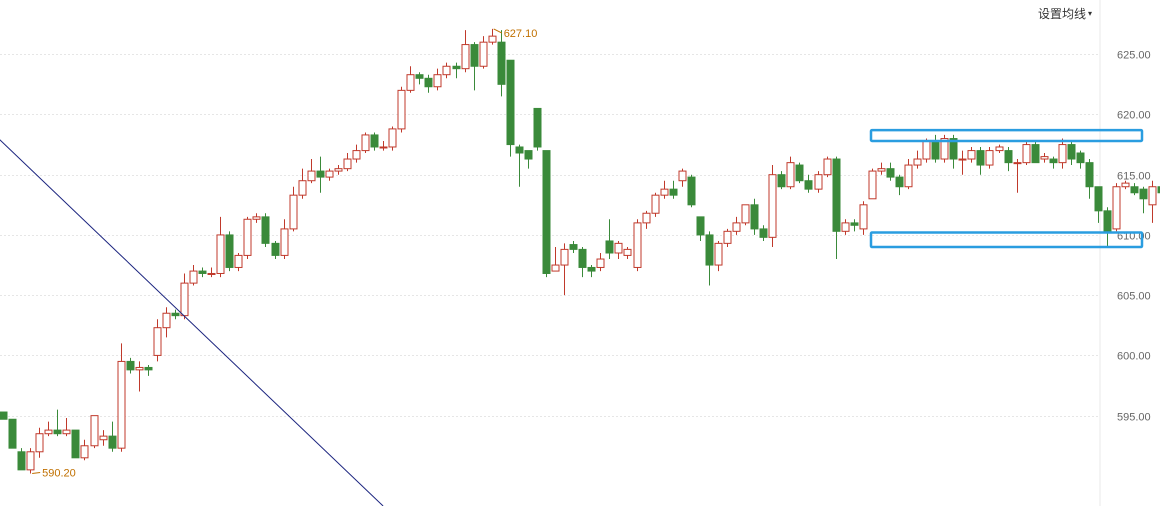  What do you see at coordinates (1134, 418) in the screenshot?
I see `y-tick-label: 595.00` at bounding box center [1134, 418].